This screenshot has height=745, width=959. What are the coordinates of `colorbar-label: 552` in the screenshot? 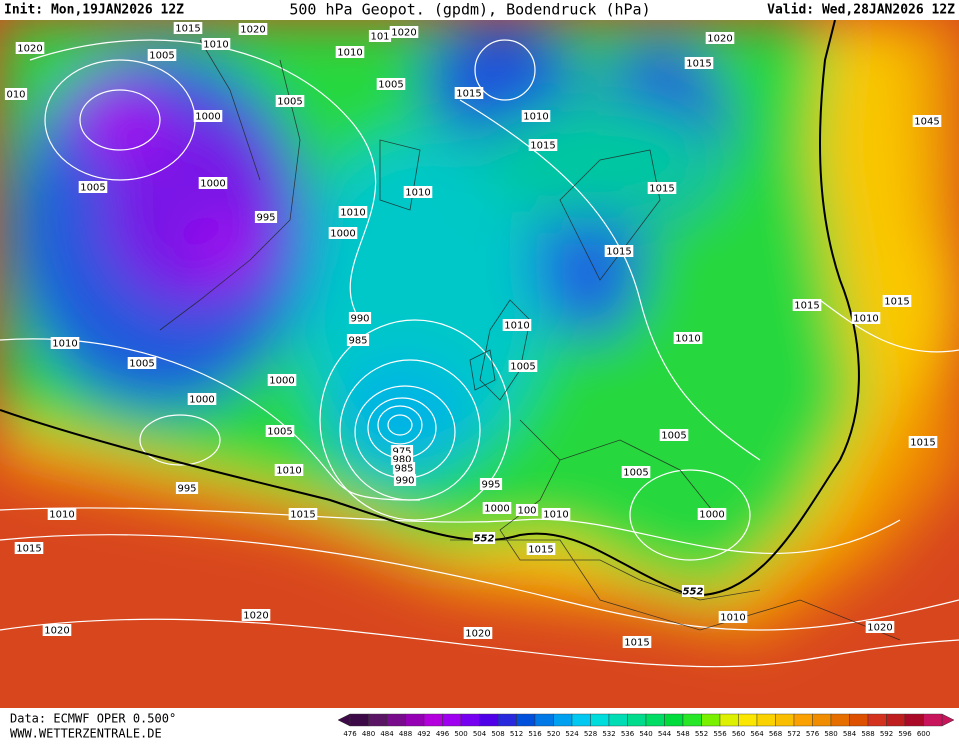 It's located at (701, 734).